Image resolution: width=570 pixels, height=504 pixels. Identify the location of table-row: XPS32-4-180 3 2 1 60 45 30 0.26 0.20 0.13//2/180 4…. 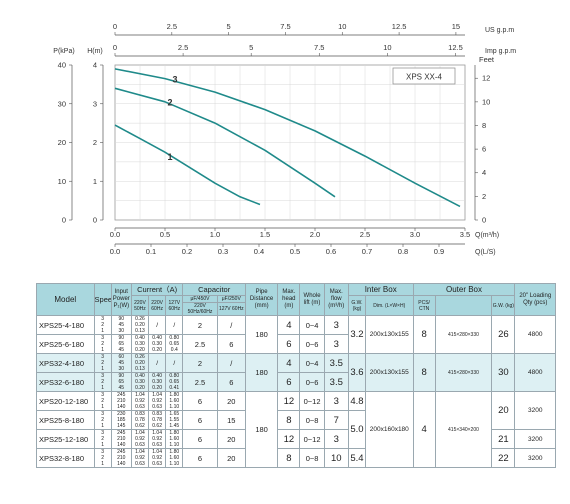
(296, 372).